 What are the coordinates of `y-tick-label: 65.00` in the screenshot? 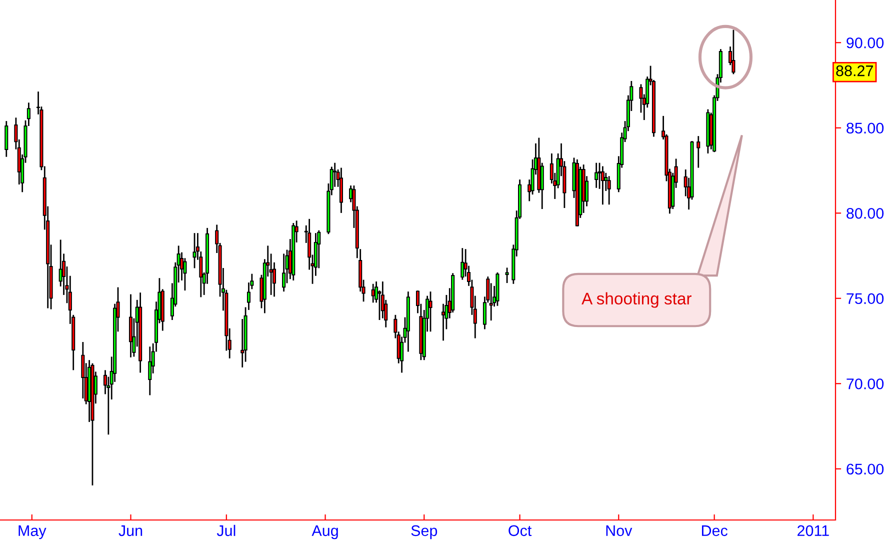 It's located at (865, 469).